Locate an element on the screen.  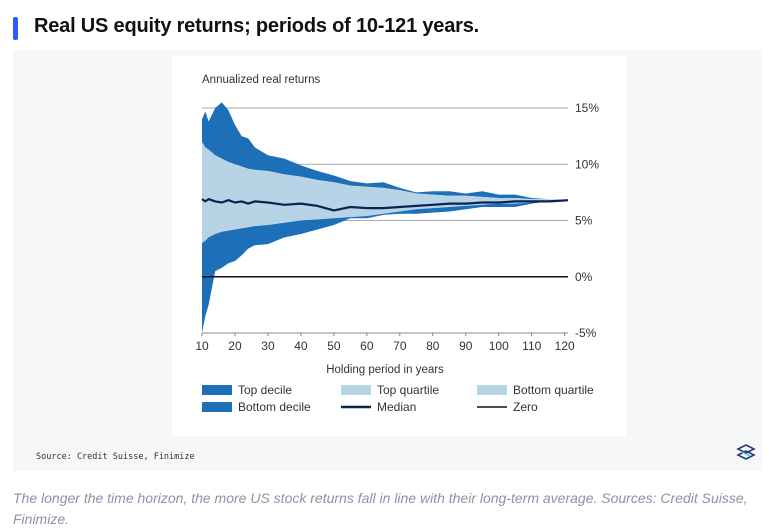
bottom-quartile-band is located at coordinates (385, 221).